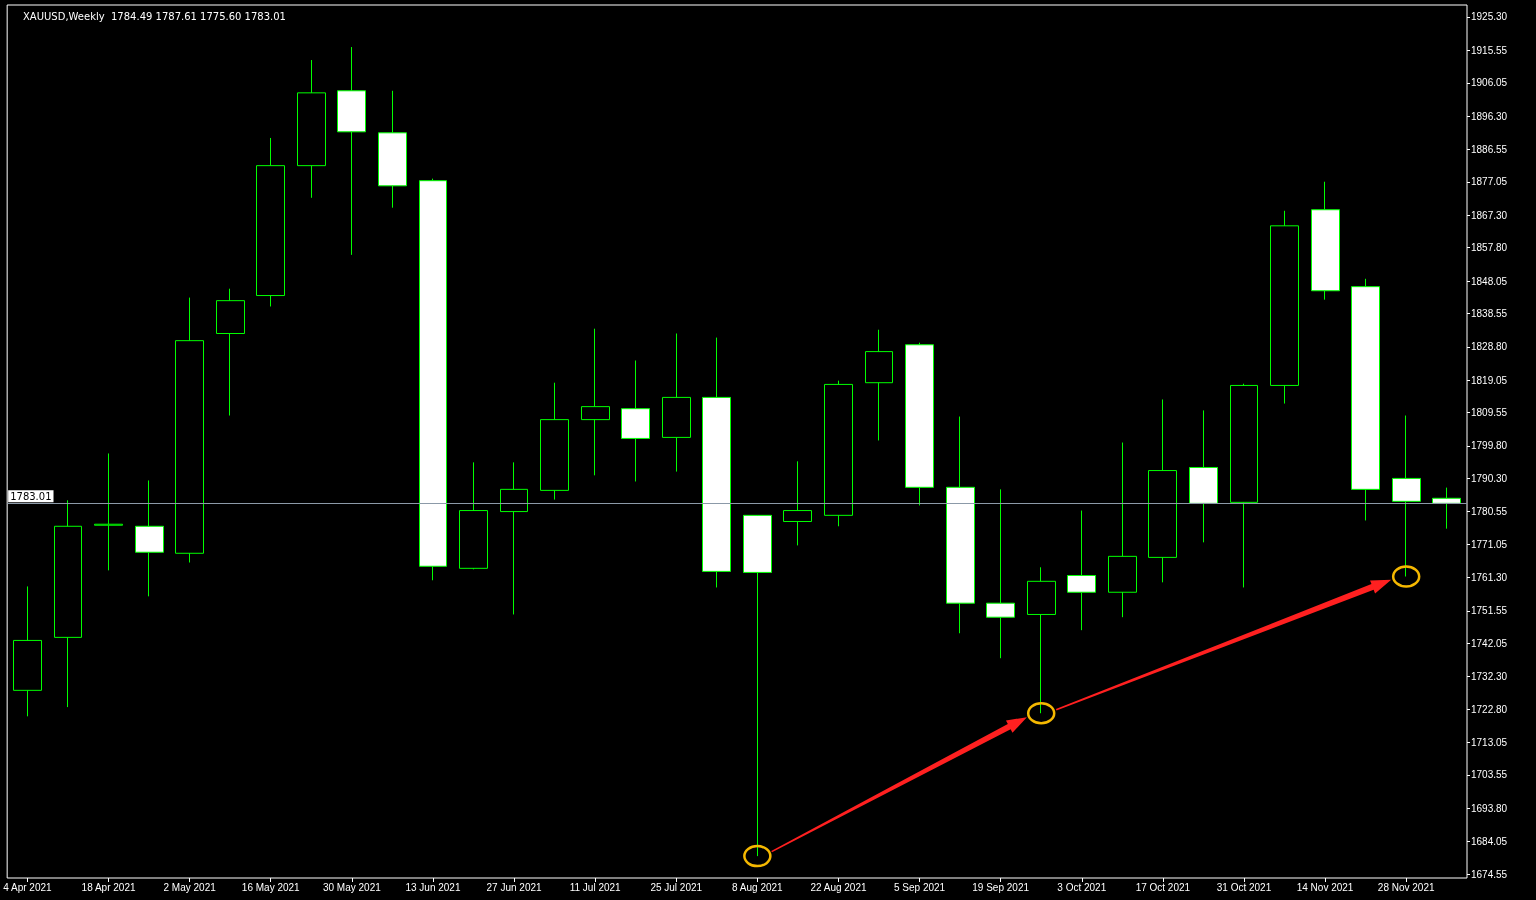 The width and height of the screenshot is (1536, 900). Describe the element at coordinates (1489, 775) in the screenshot. I see `y-tick-label: 1703.55` at that location.